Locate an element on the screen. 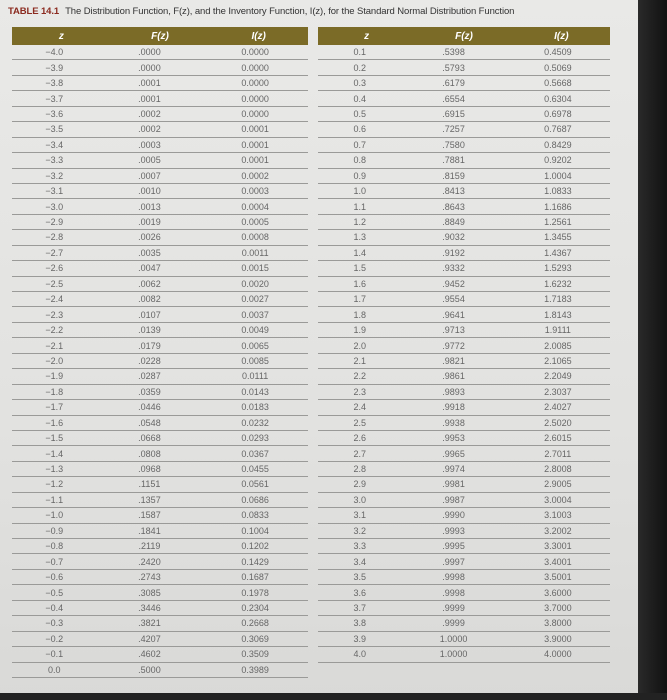  cell-z: 3.4 is located at coordinates (359, 561).